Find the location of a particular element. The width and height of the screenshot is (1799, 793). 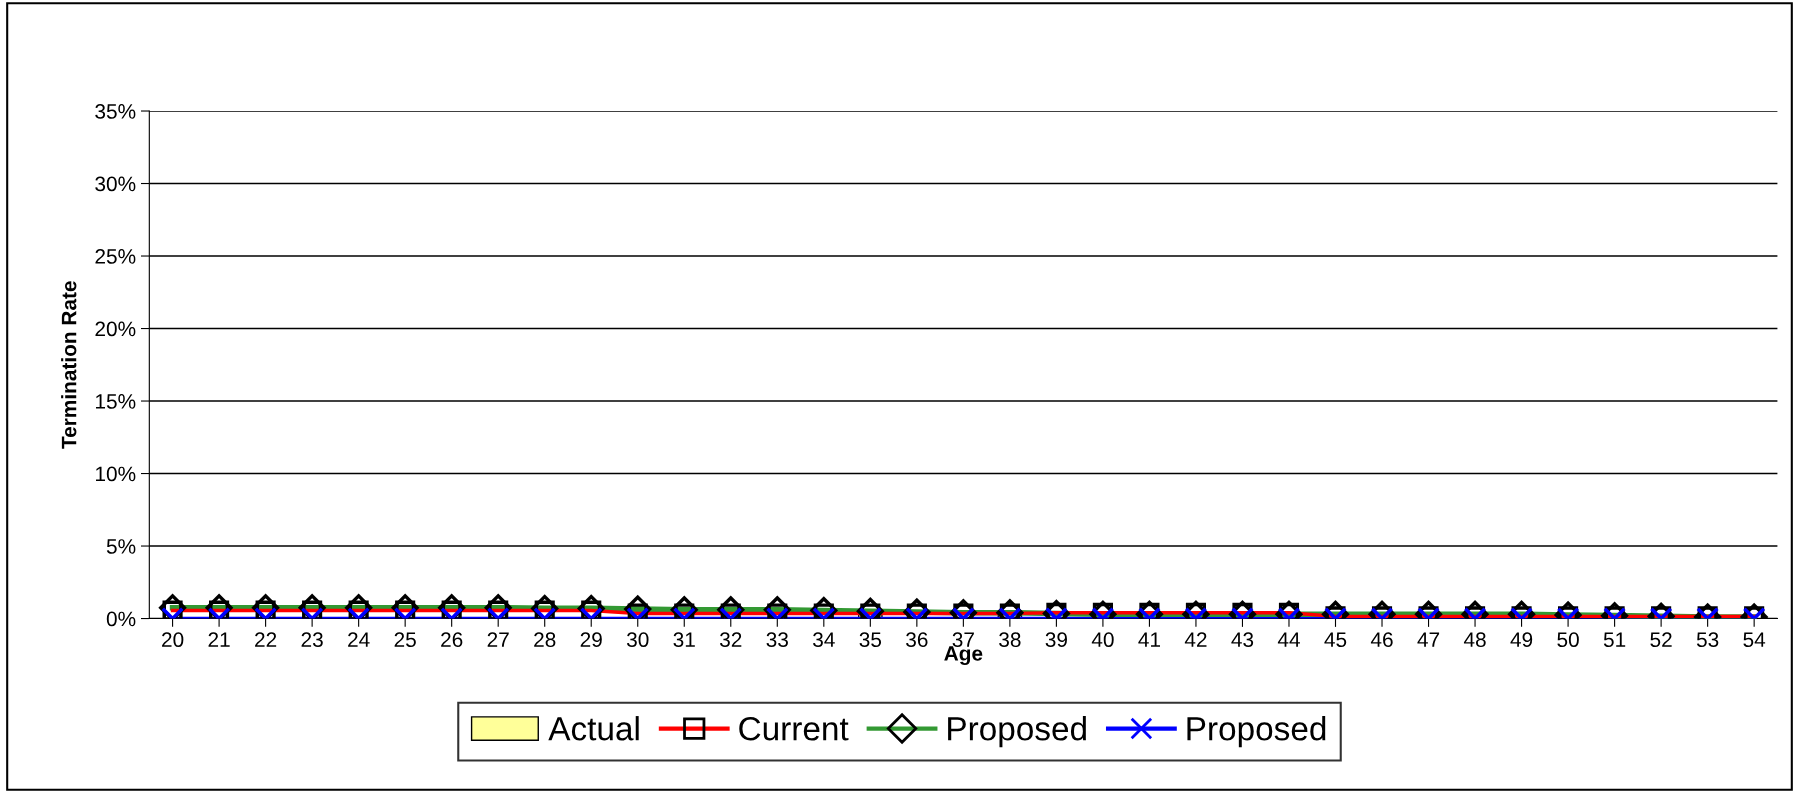

x-tick-label: 41 is located at coordinates (1149, 639).